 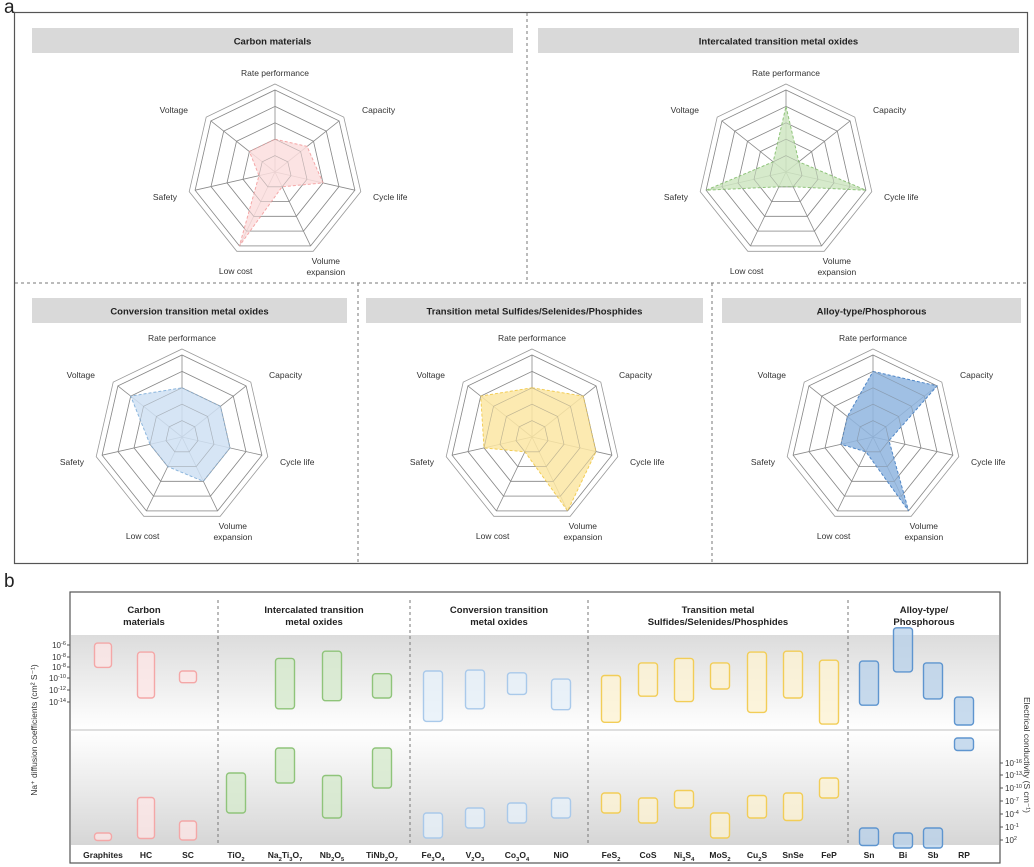 What do you see at coordinates (1009, 788) in the screenshot?
I see `tick-base: 10` at bounding box center [1009, 788].